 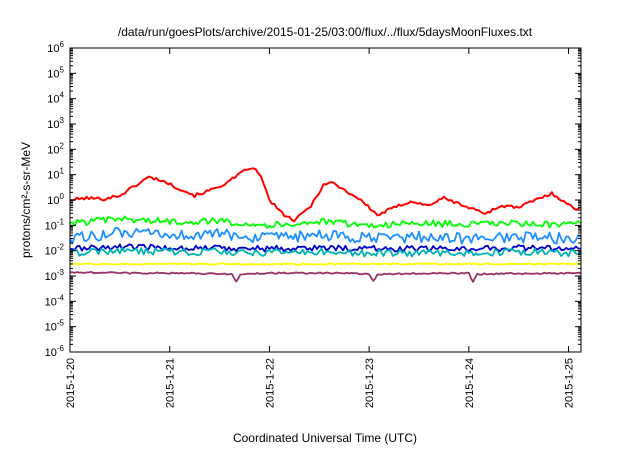 What do you see at coordinates (570, 383) in the screenshot?
I see `x-tick-label: 2015-1-25` at bounding box center [570, 383].